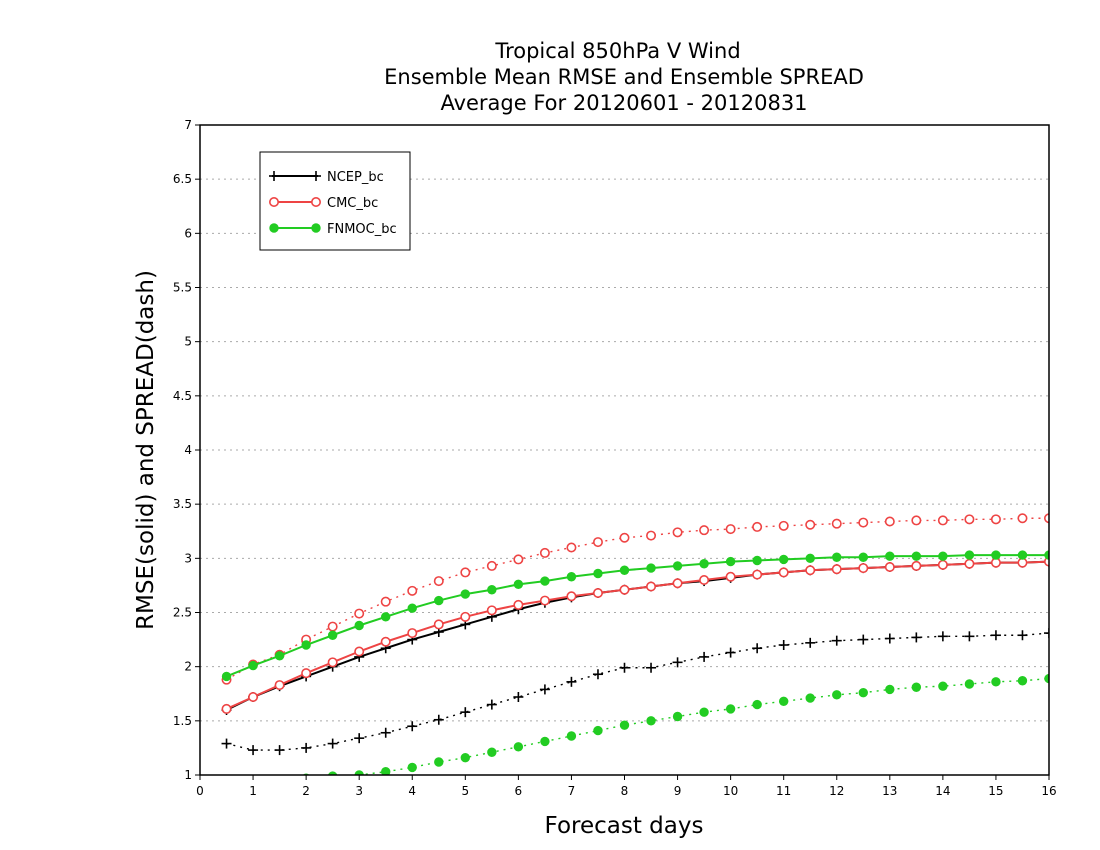  Describe the element at coordinates (188, 775) in the screenshot. I see `y-tick-label: 1` at that location.